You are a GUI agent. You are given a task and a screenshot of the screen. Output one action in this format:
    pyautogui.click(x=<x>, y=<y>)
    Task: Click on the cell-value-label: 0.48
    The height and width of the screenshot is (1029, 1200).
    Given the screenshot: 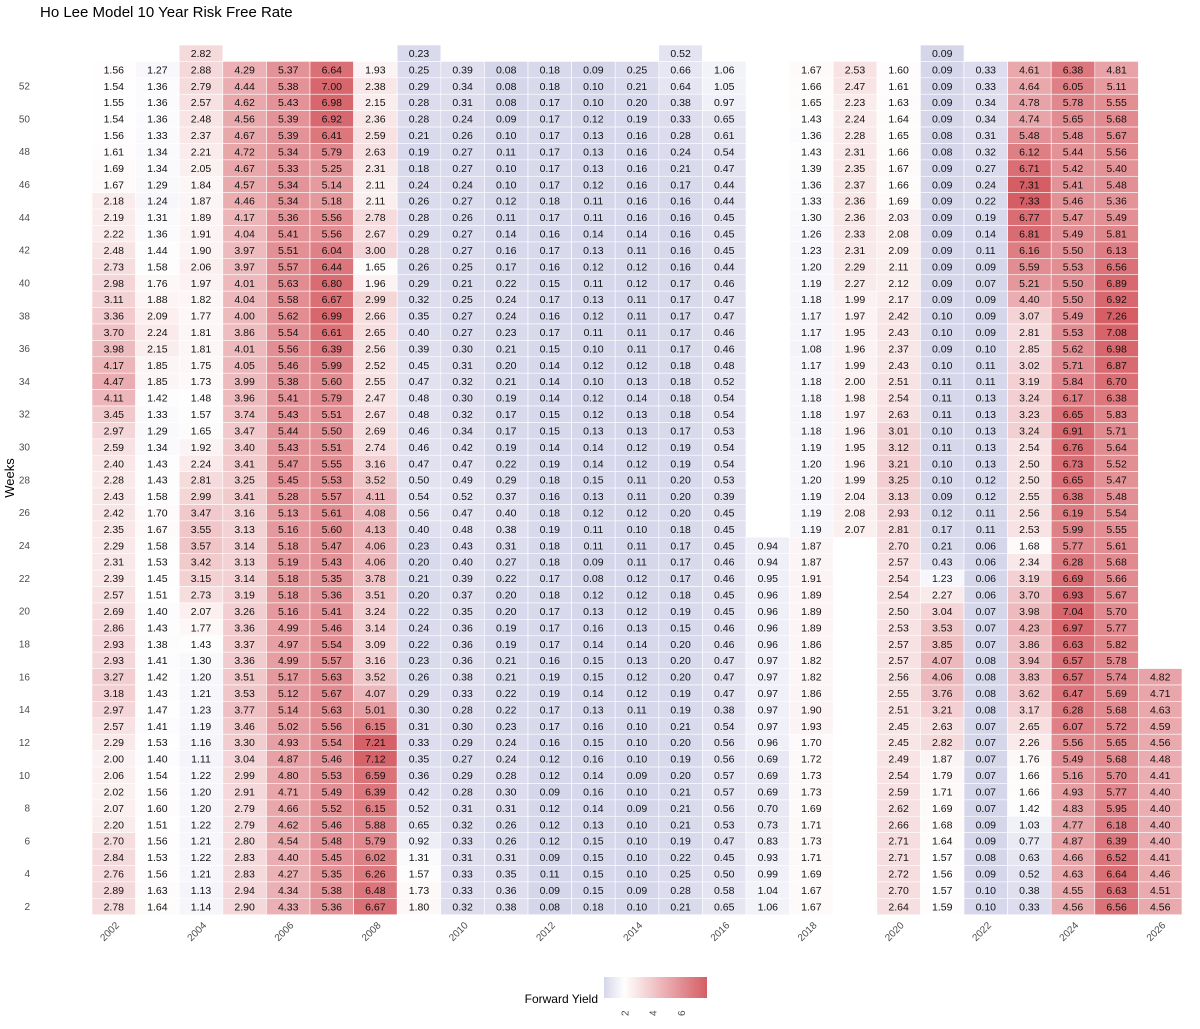 What is the action you would take?
    pyautogui.click(x=724, y=366)
    